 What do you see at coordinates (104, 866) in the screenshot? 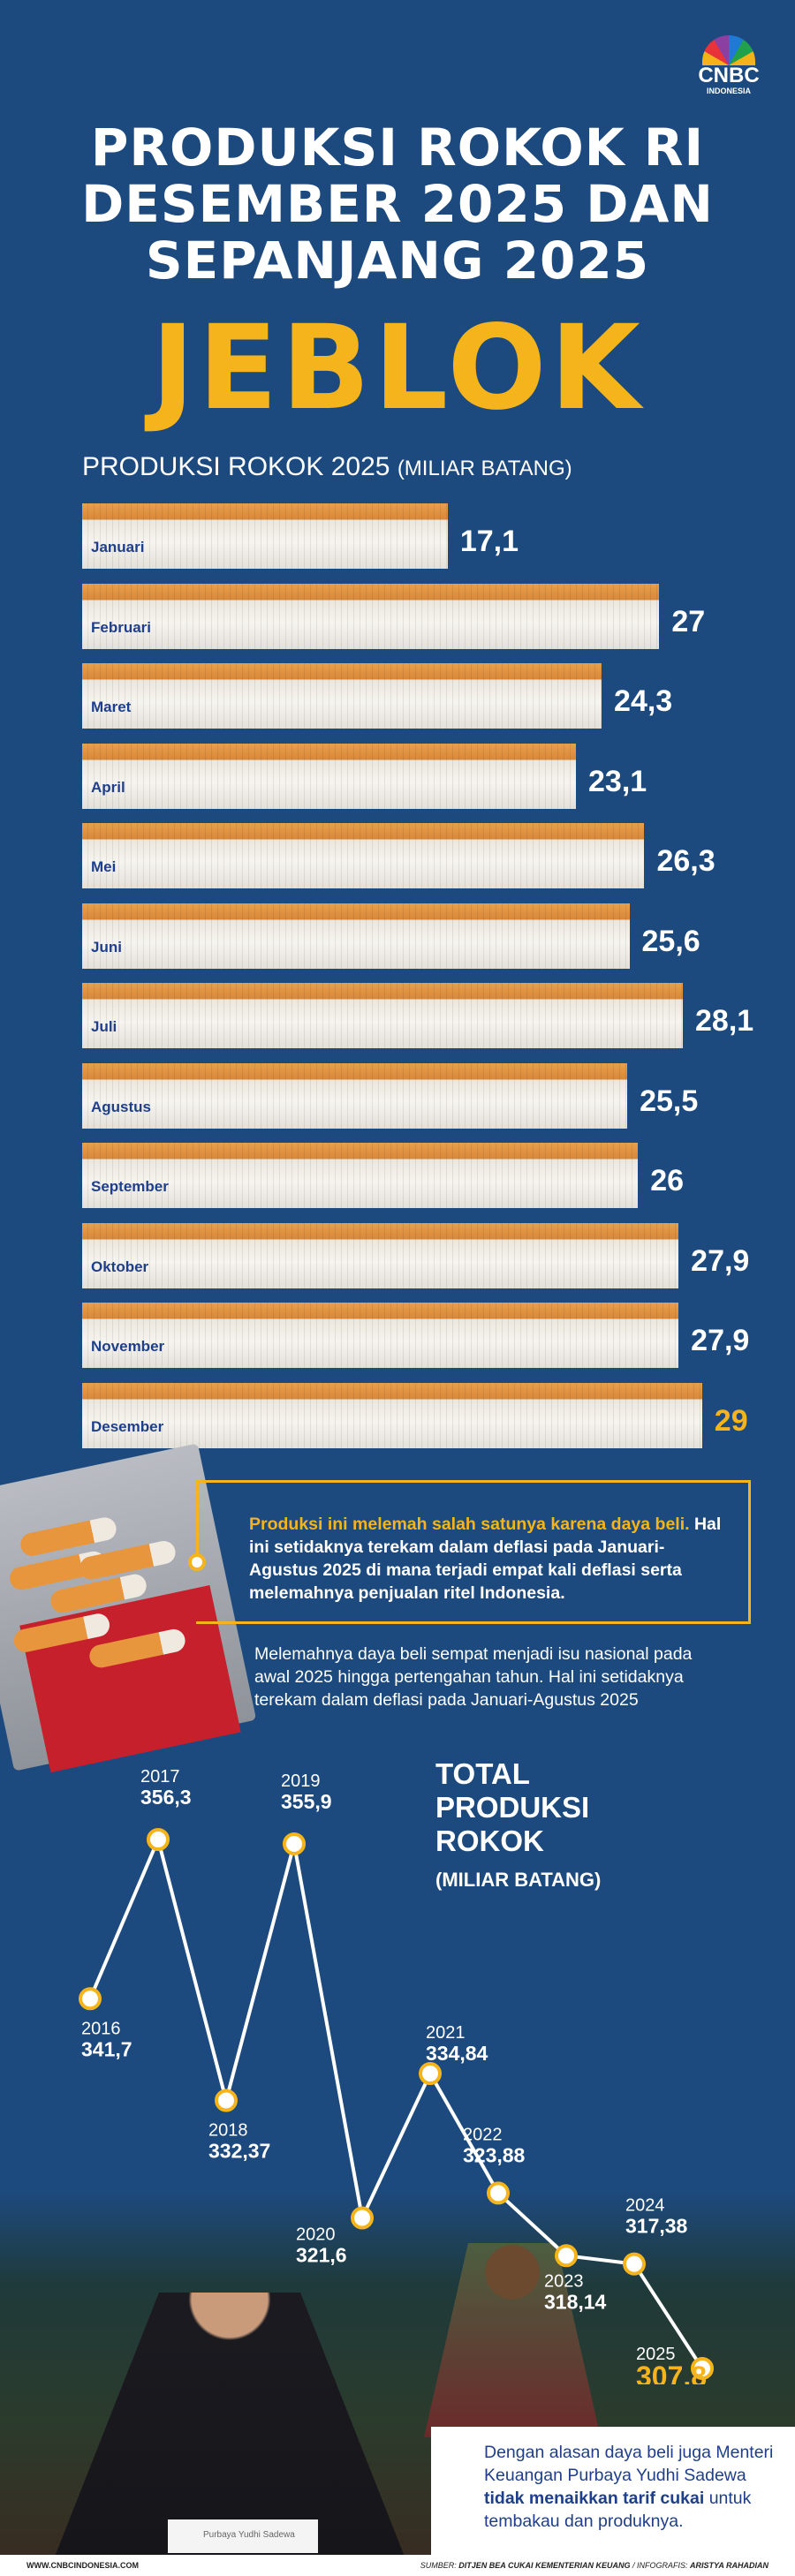
I see `bar-label: Mei` at bounding box center [104, 866].